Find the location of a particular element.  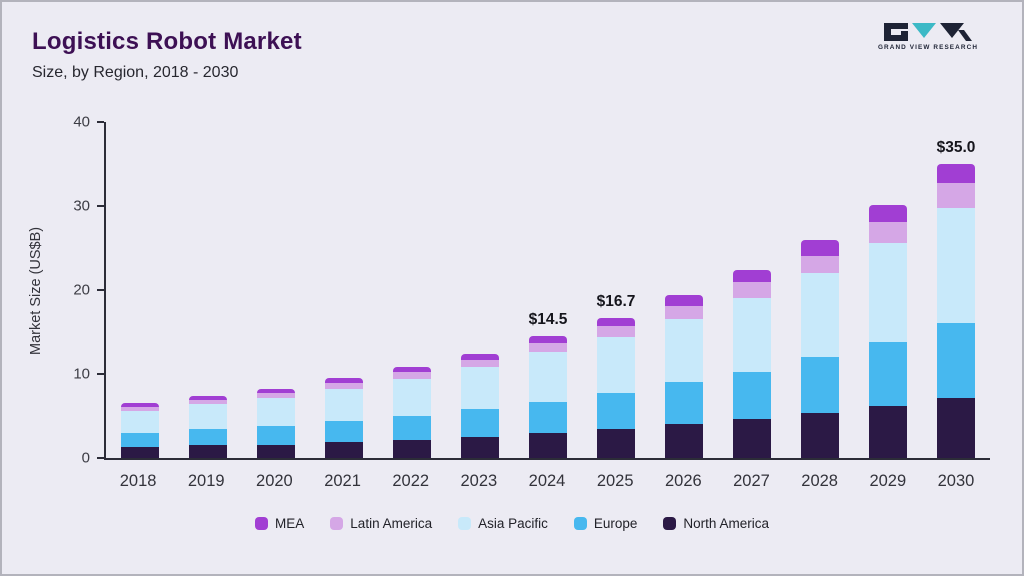

bar-column-2020 is located at coordinates (276, 290).